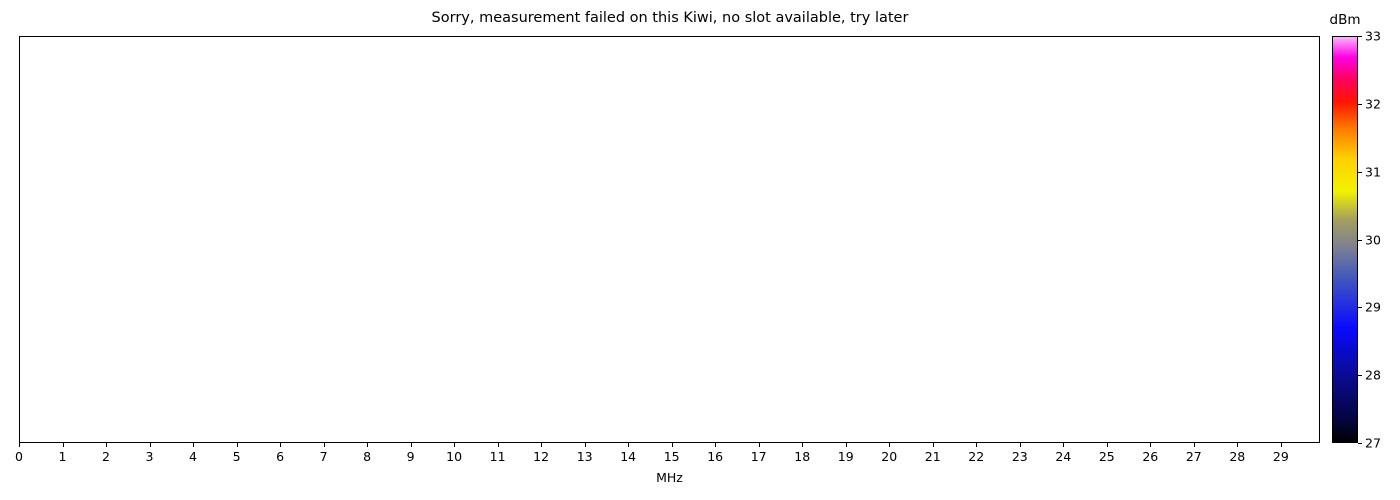  Describe the element at coordinates (541, 456) in the screenshot. I see `x-axis-tick-label: 12` at that location.